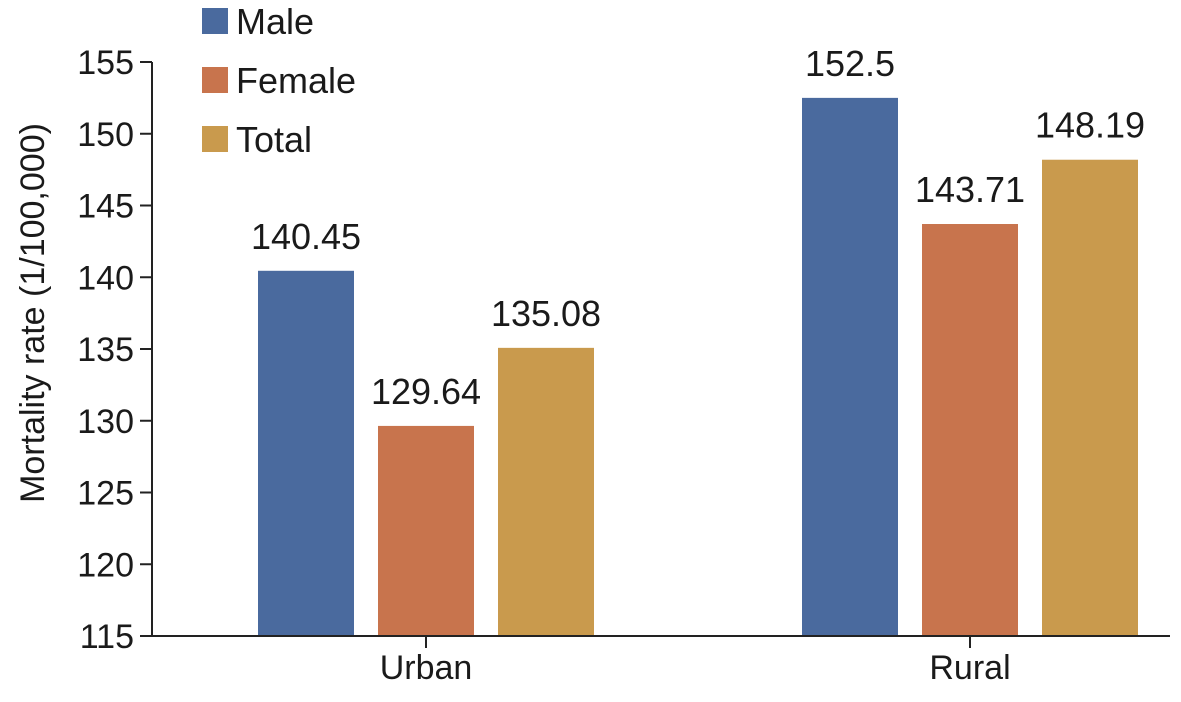 The width and height of the screenshot is (1181, 702). Describe the element at coordinates (850, 63) in the screenshot. I see `data-label: 152.5` at that location.